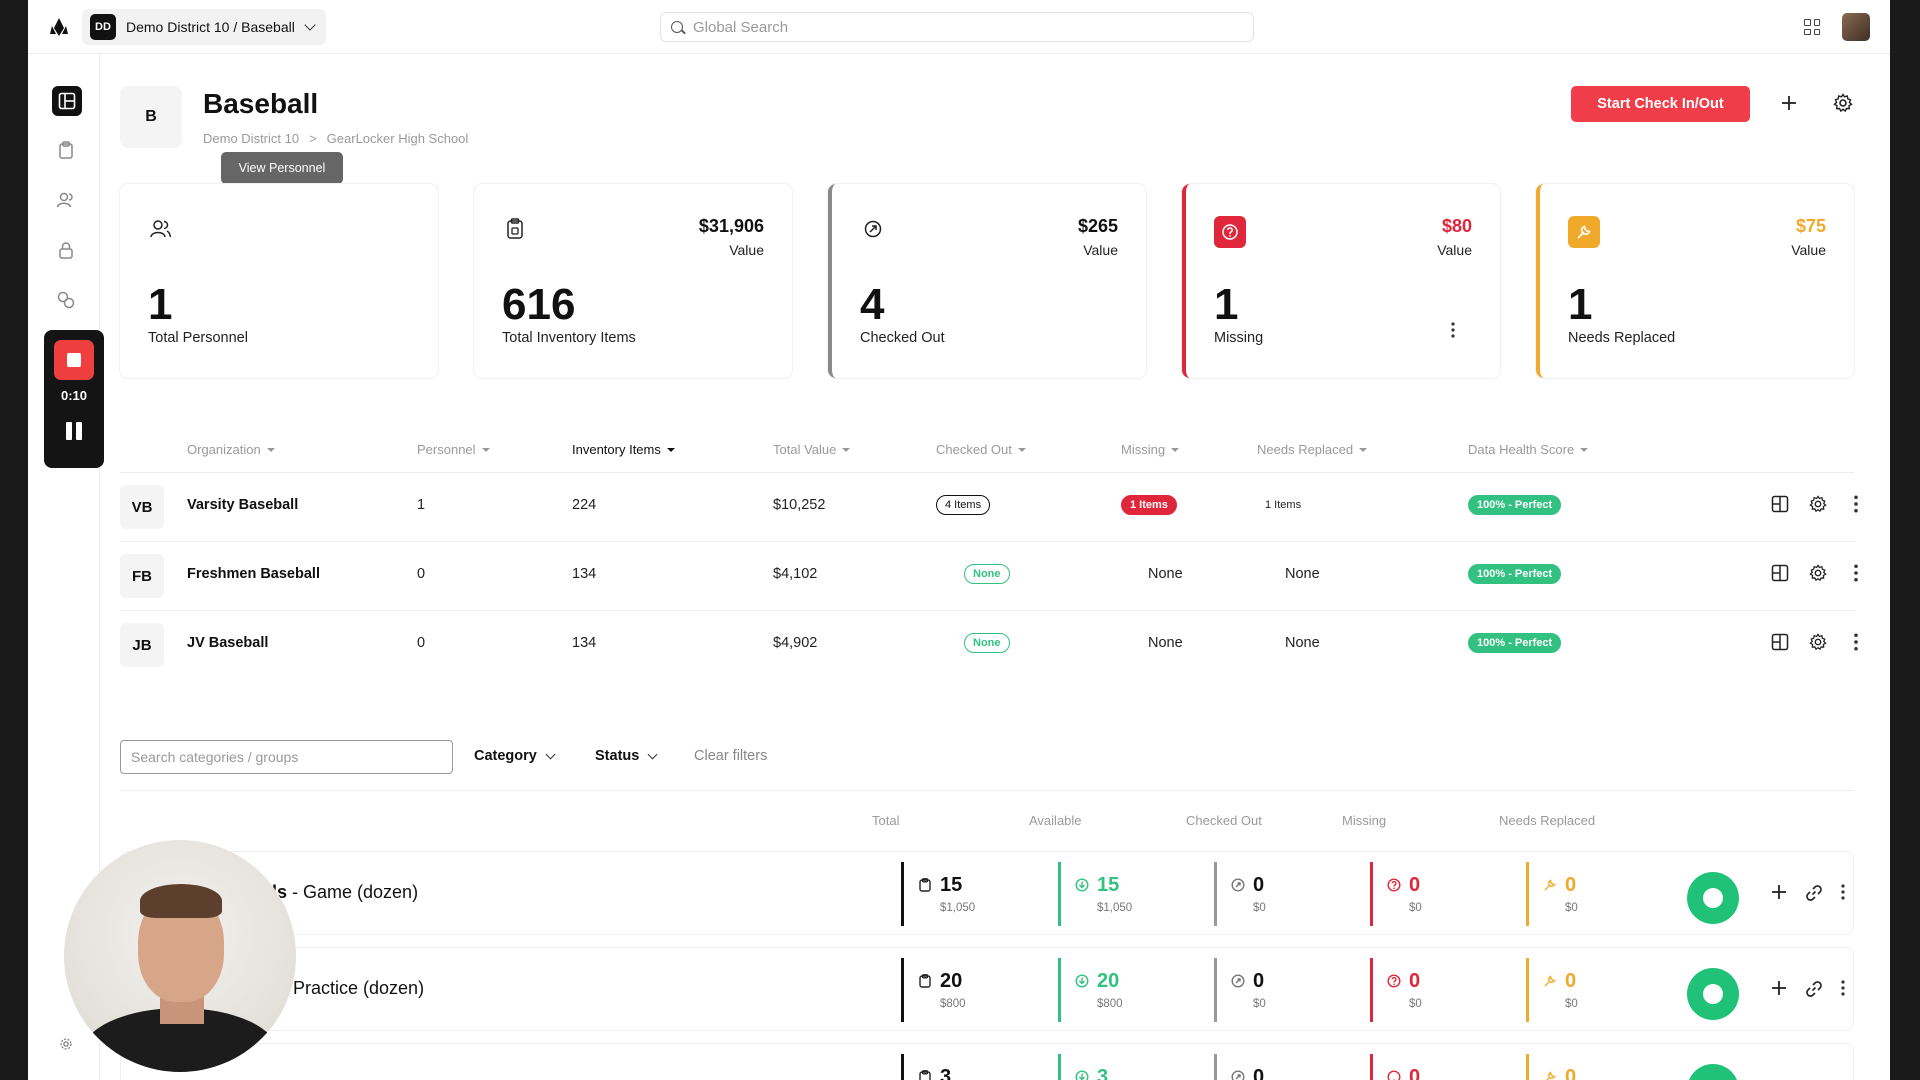 This screenshot has width=1920, height=1080. I want to click on status-dropdown: Status, so click(626, 756).